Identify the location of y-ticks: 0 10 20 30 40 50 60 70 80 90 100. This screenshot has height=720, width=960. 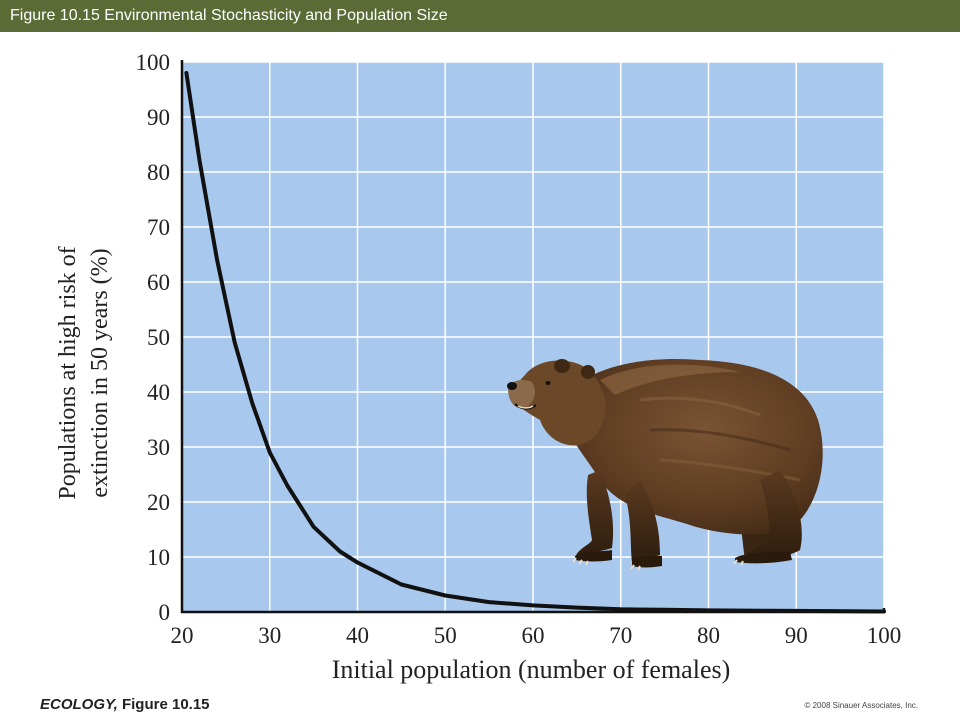
(153, 337).